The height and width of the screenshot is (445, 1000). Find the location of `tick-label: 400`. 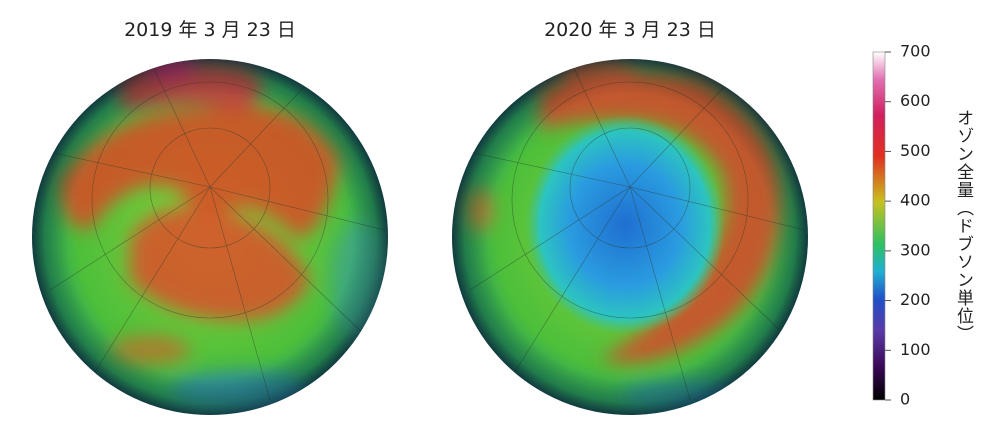

tick-label: 400 is located at coordinates (915, 200).